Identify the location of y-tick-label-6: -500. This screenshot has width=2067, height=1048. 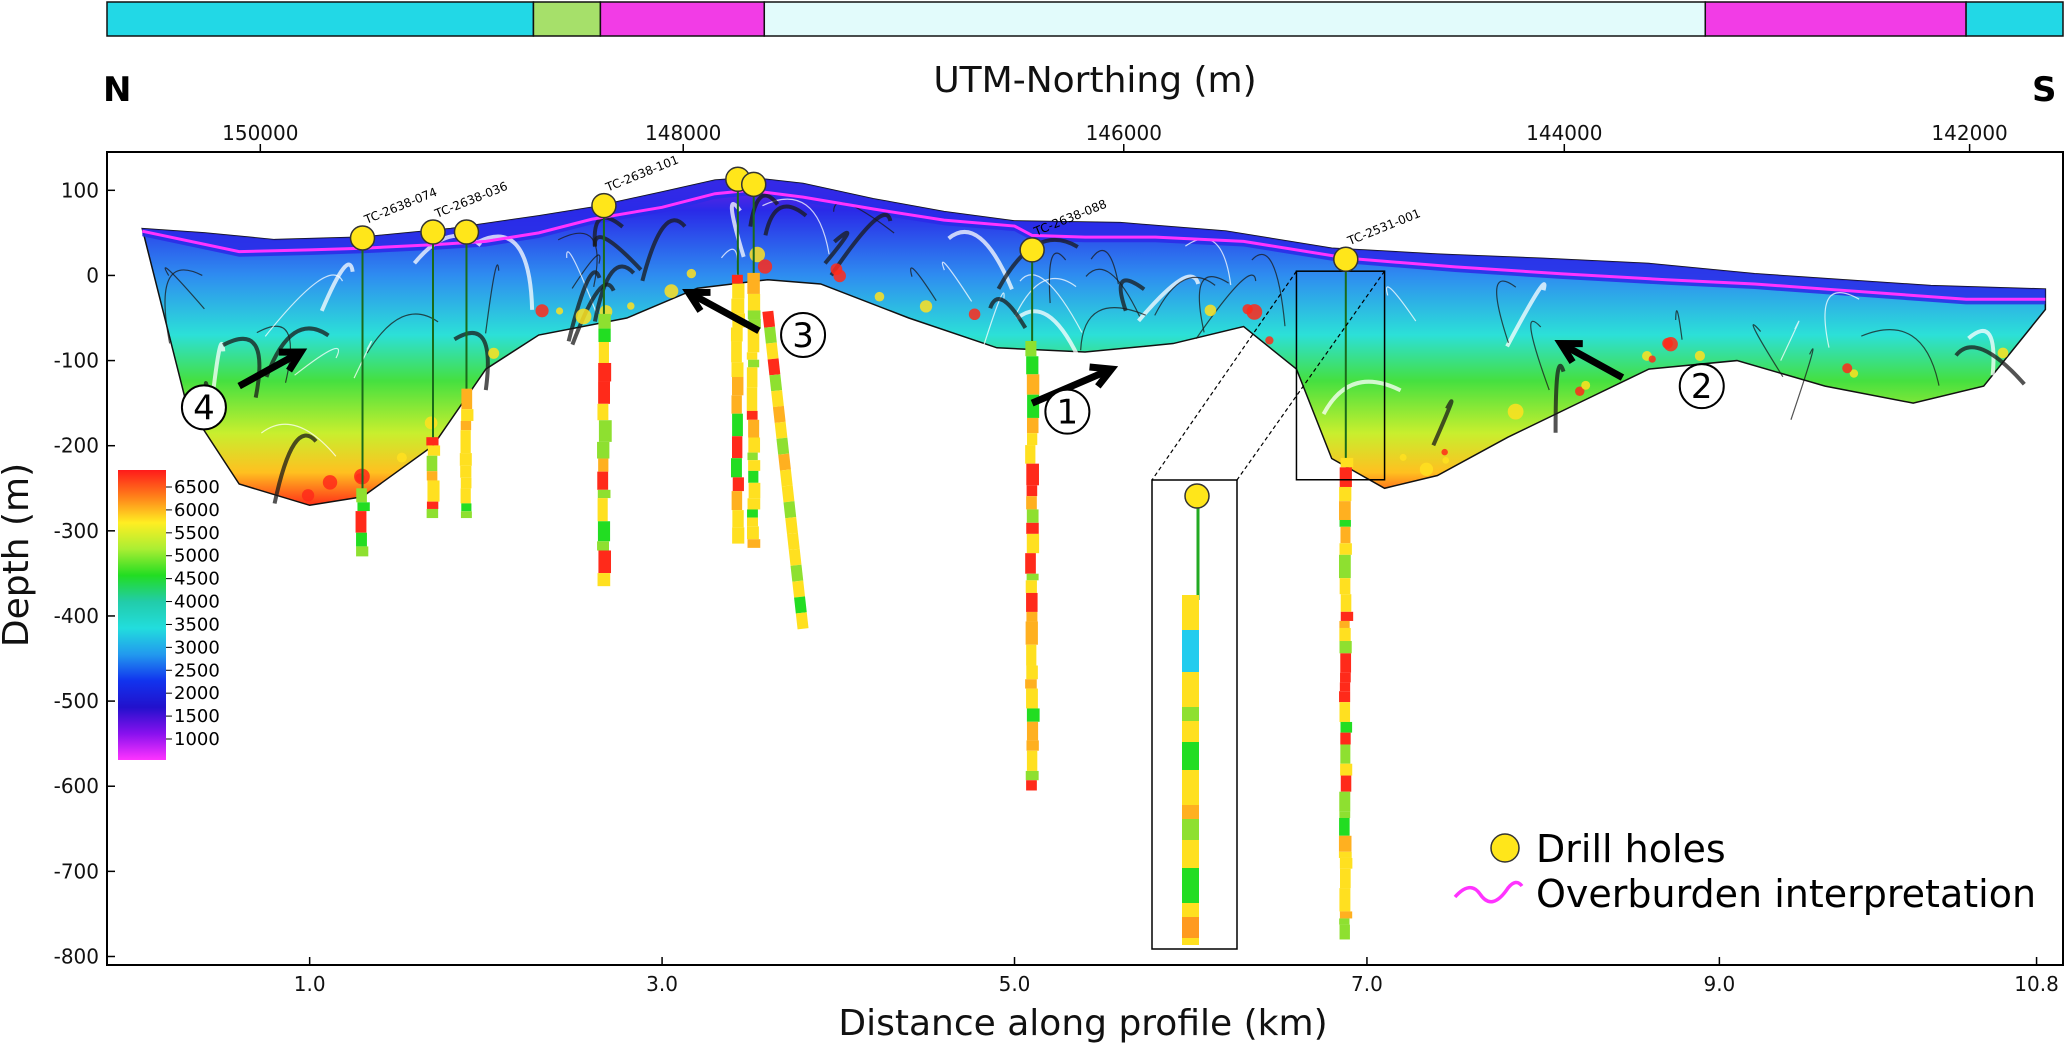
(76, 701).